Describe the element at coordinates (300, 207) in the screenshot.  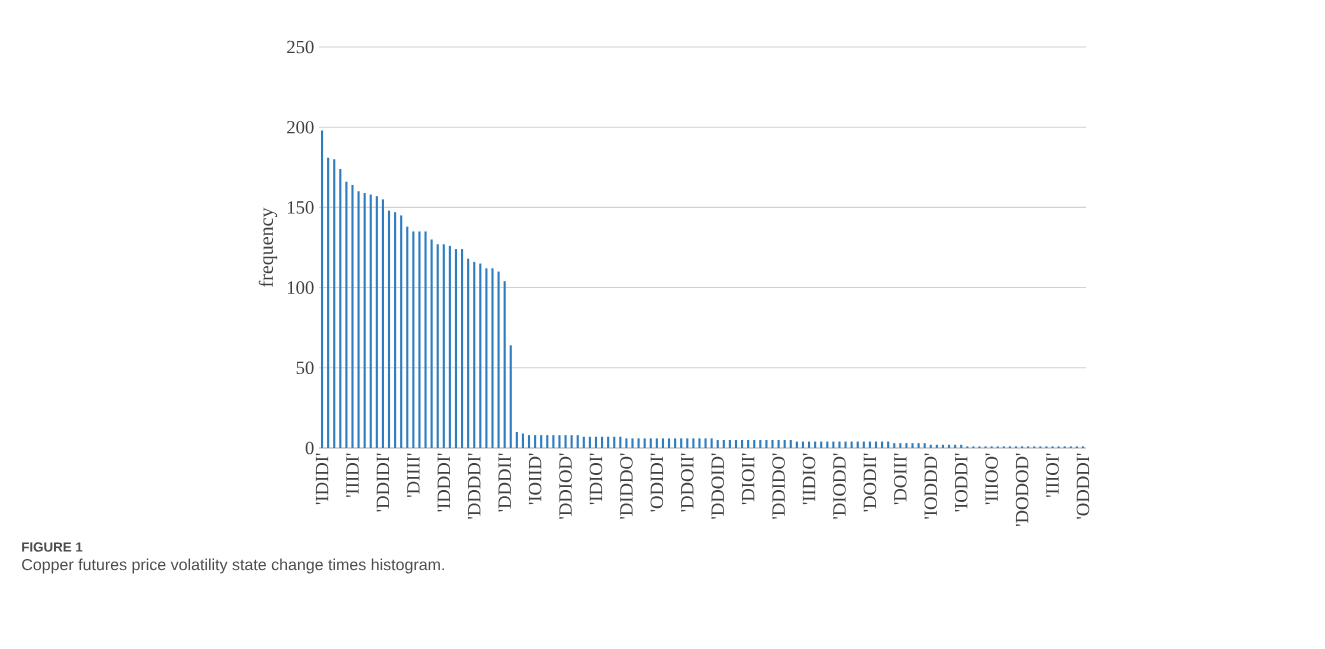
I see `y-tick-label: 150` at that location.